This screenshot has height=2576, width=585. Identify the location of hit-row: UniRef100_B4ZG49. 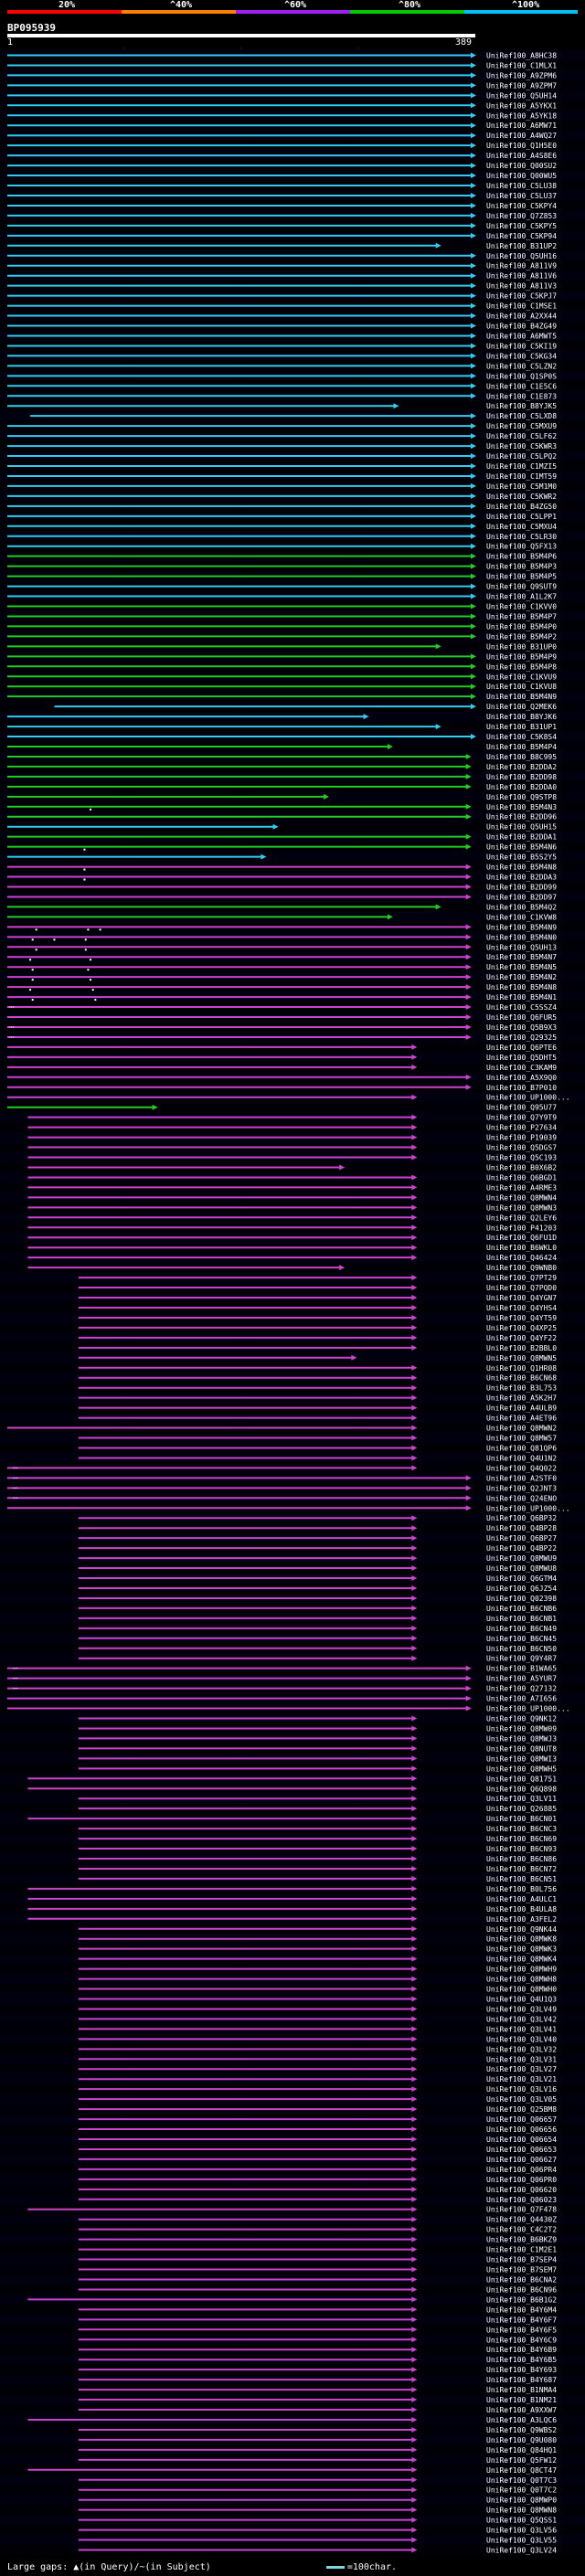
(293, 326).